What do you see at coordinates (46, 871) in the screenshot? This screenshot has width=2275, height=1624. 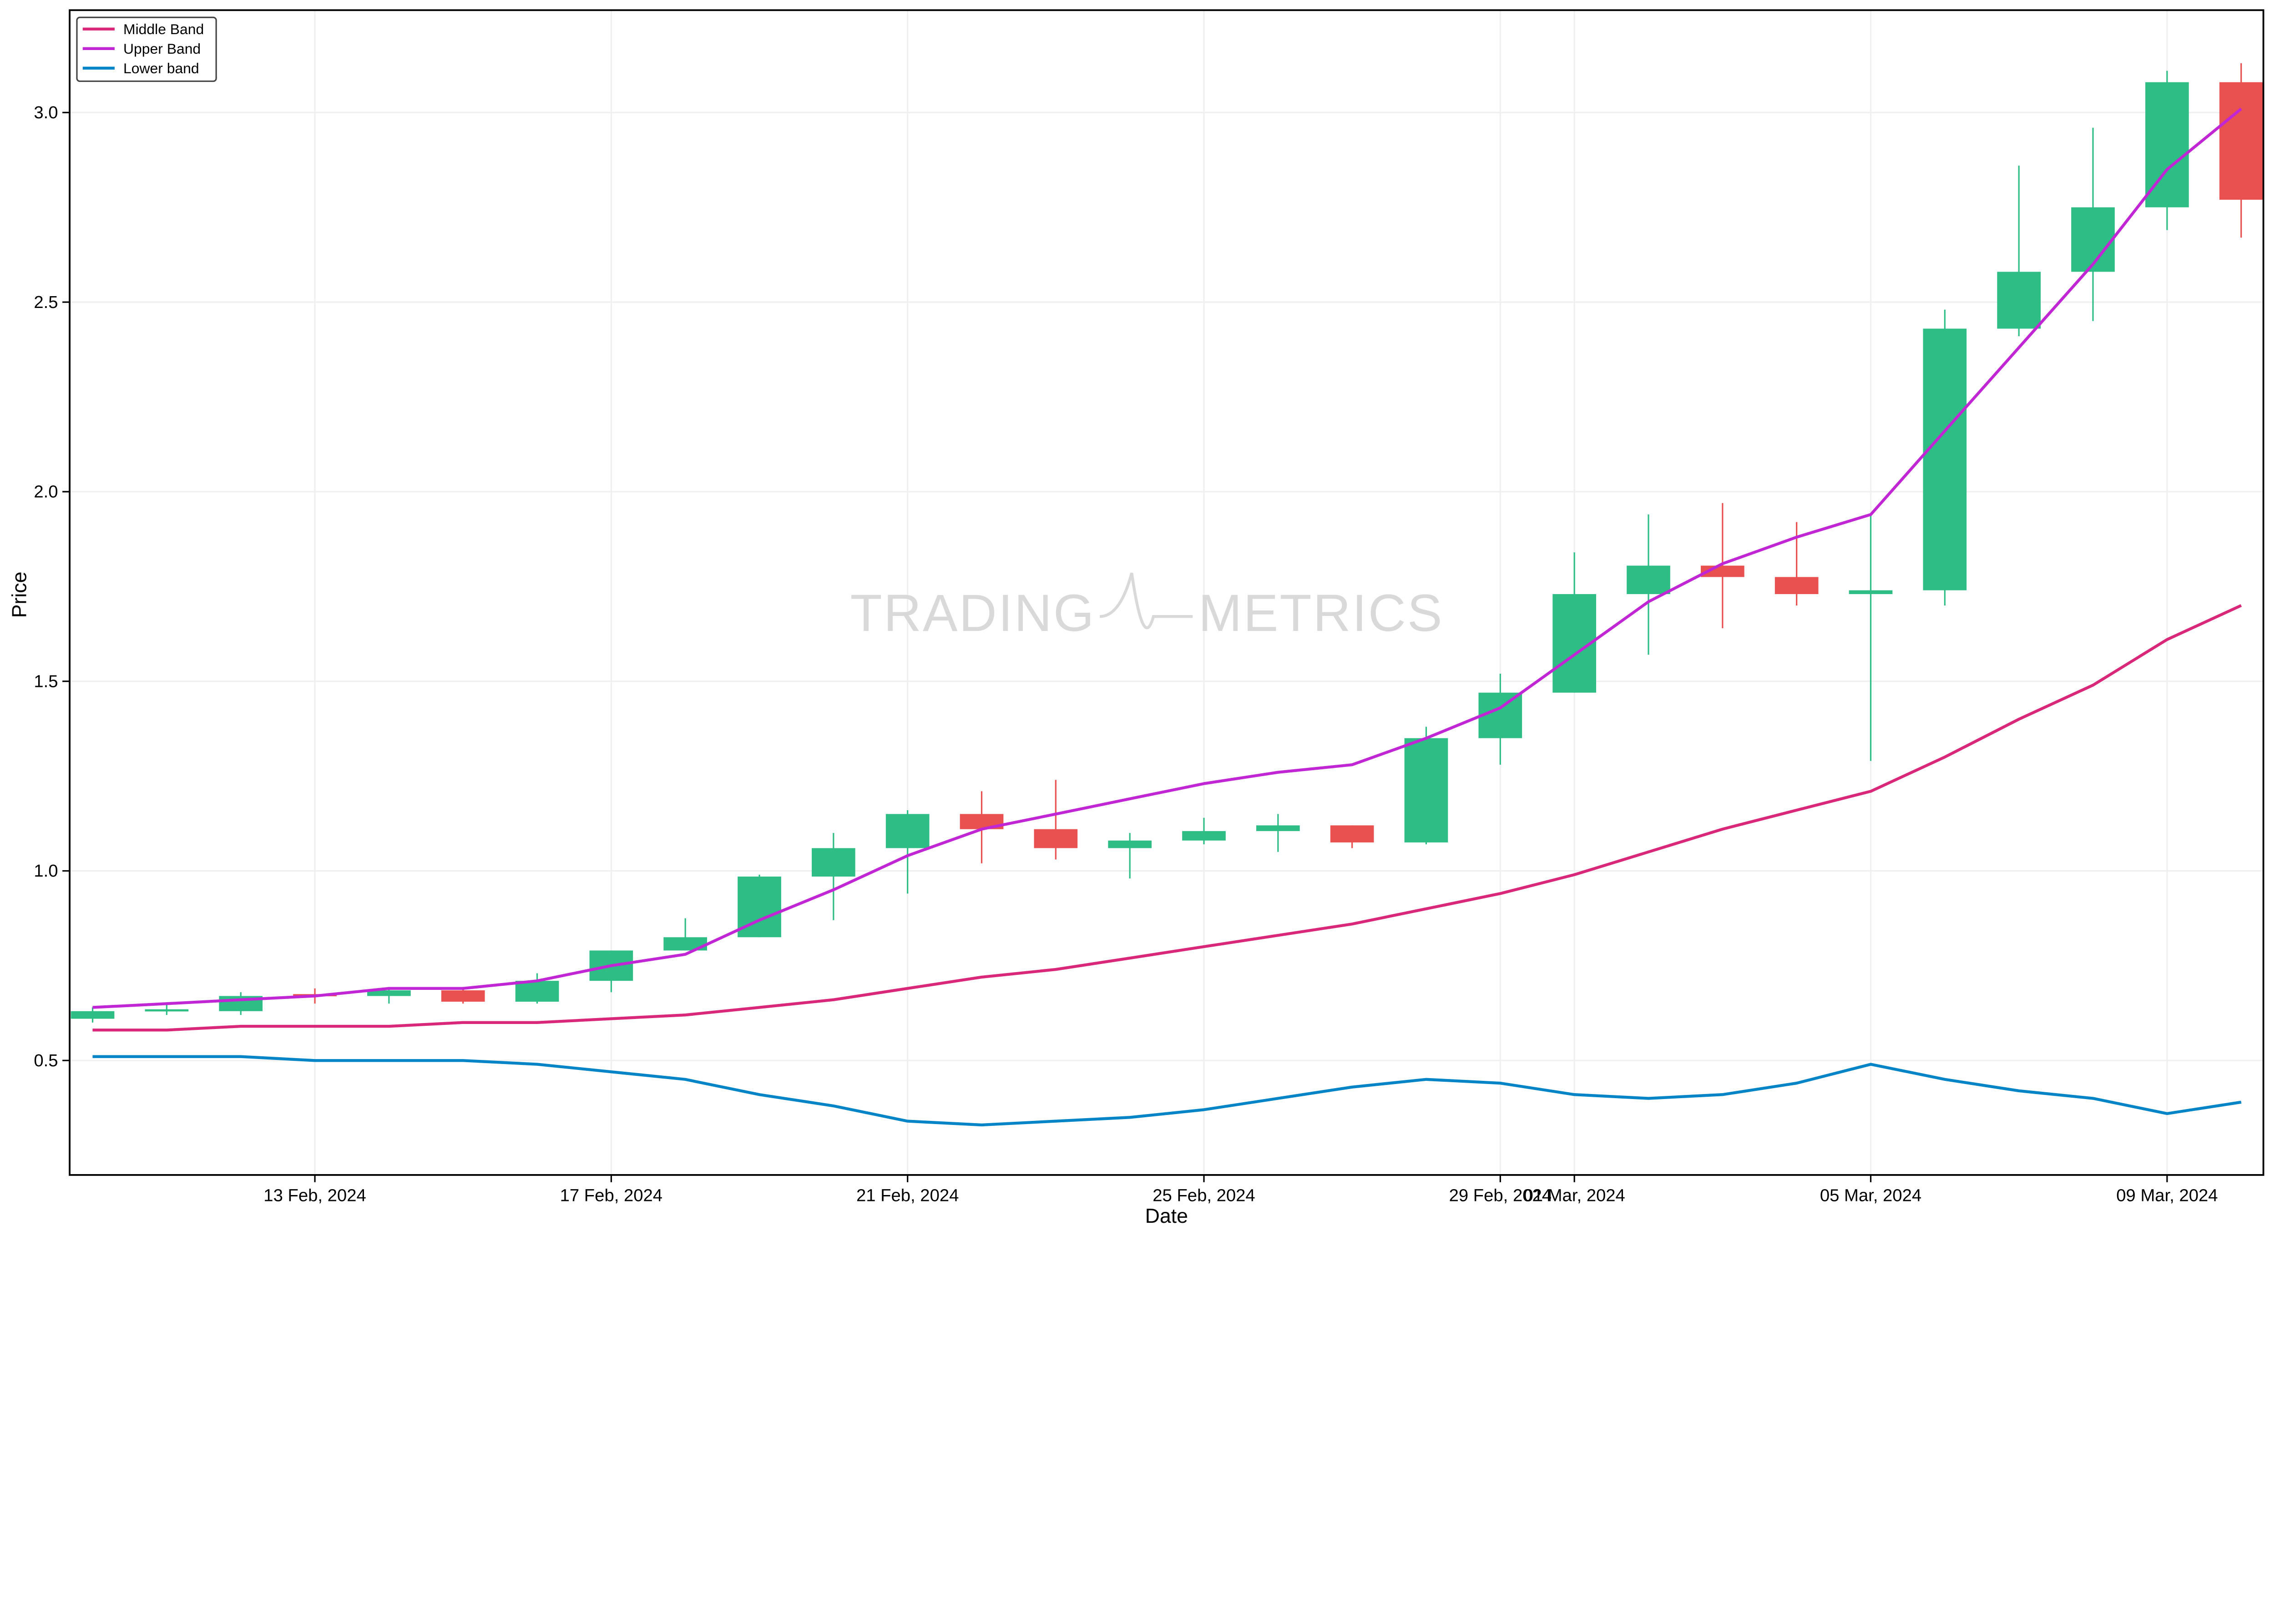 I see `y-tick-label: 1.0` at bounding box center [46, 871].